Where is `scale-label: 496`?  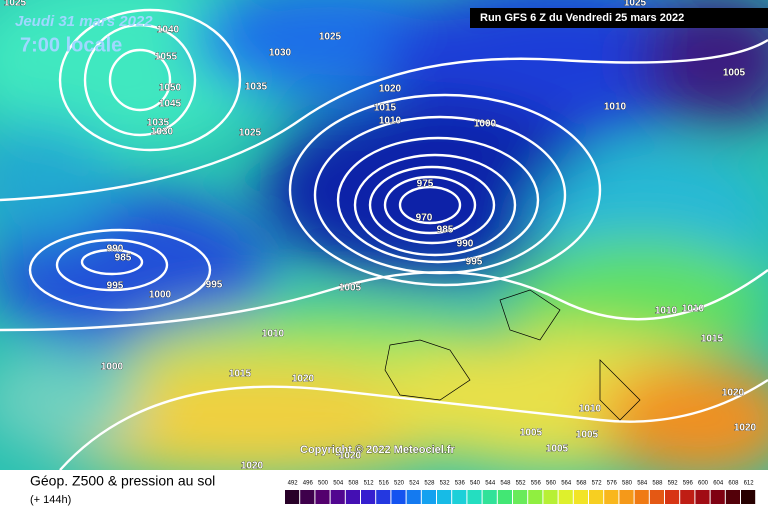
scale-label: 496 is located at coordinates (308, 484).